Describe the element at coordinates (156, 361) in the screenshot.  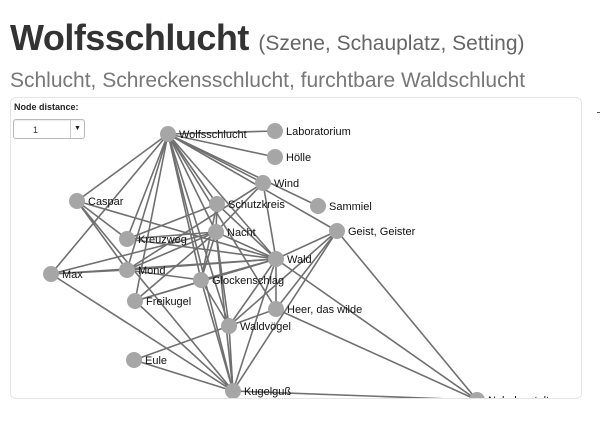
I see `node-label: Eule` at that location.